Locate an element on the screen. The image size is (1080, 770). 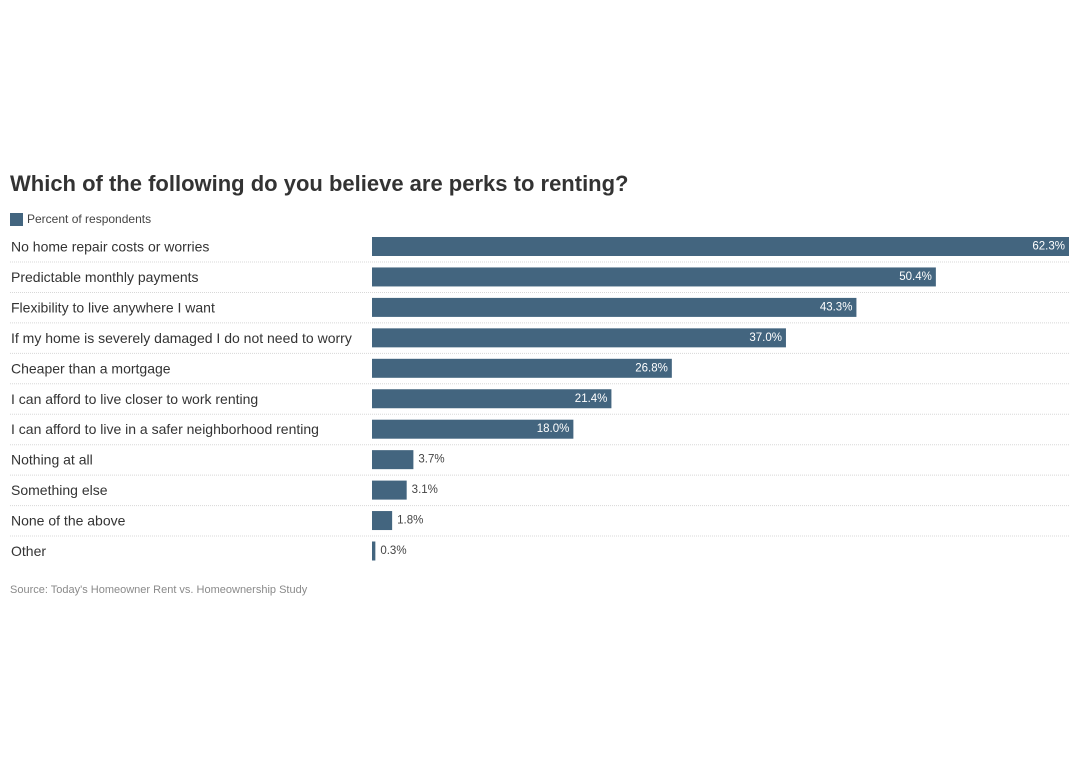
value-label: 1.8% is located at coordinates (410, 521).